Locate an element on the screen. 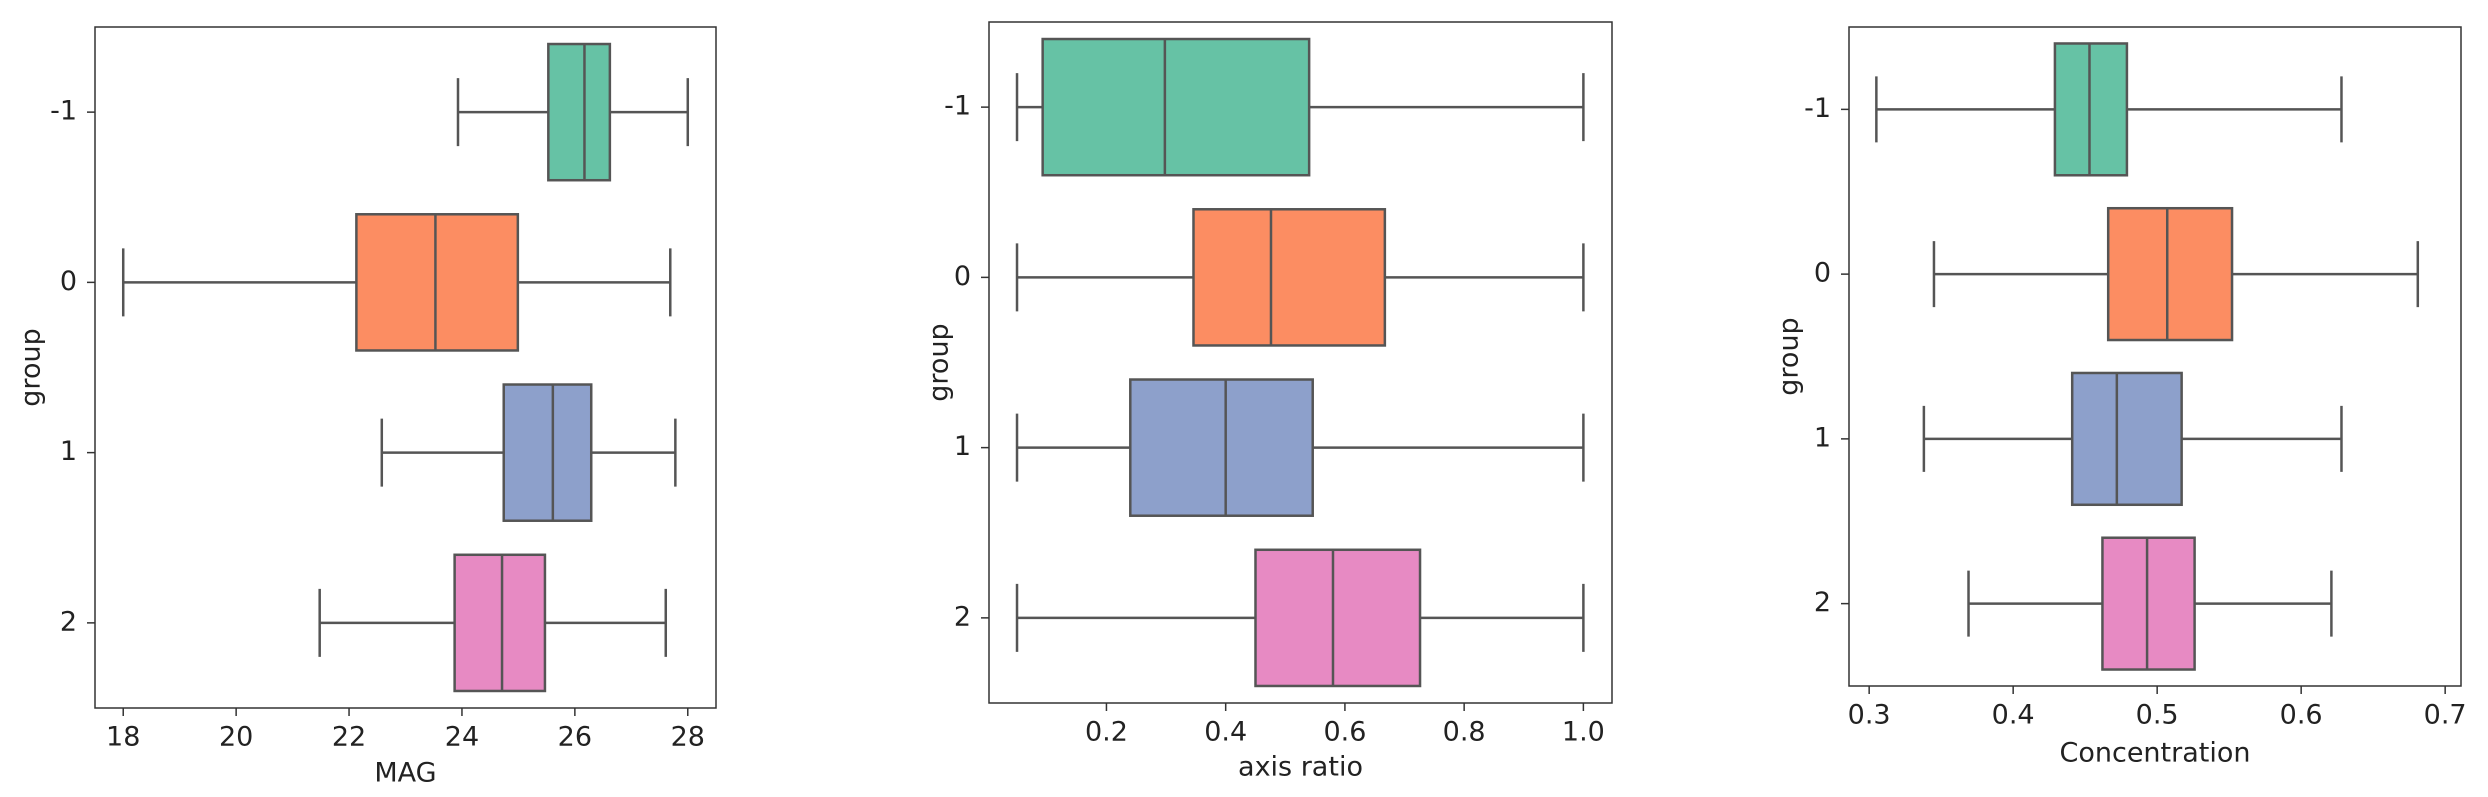 The image size is (2488, 797). x-tick-label: 0.7 is located at coordinates (2445, 715).